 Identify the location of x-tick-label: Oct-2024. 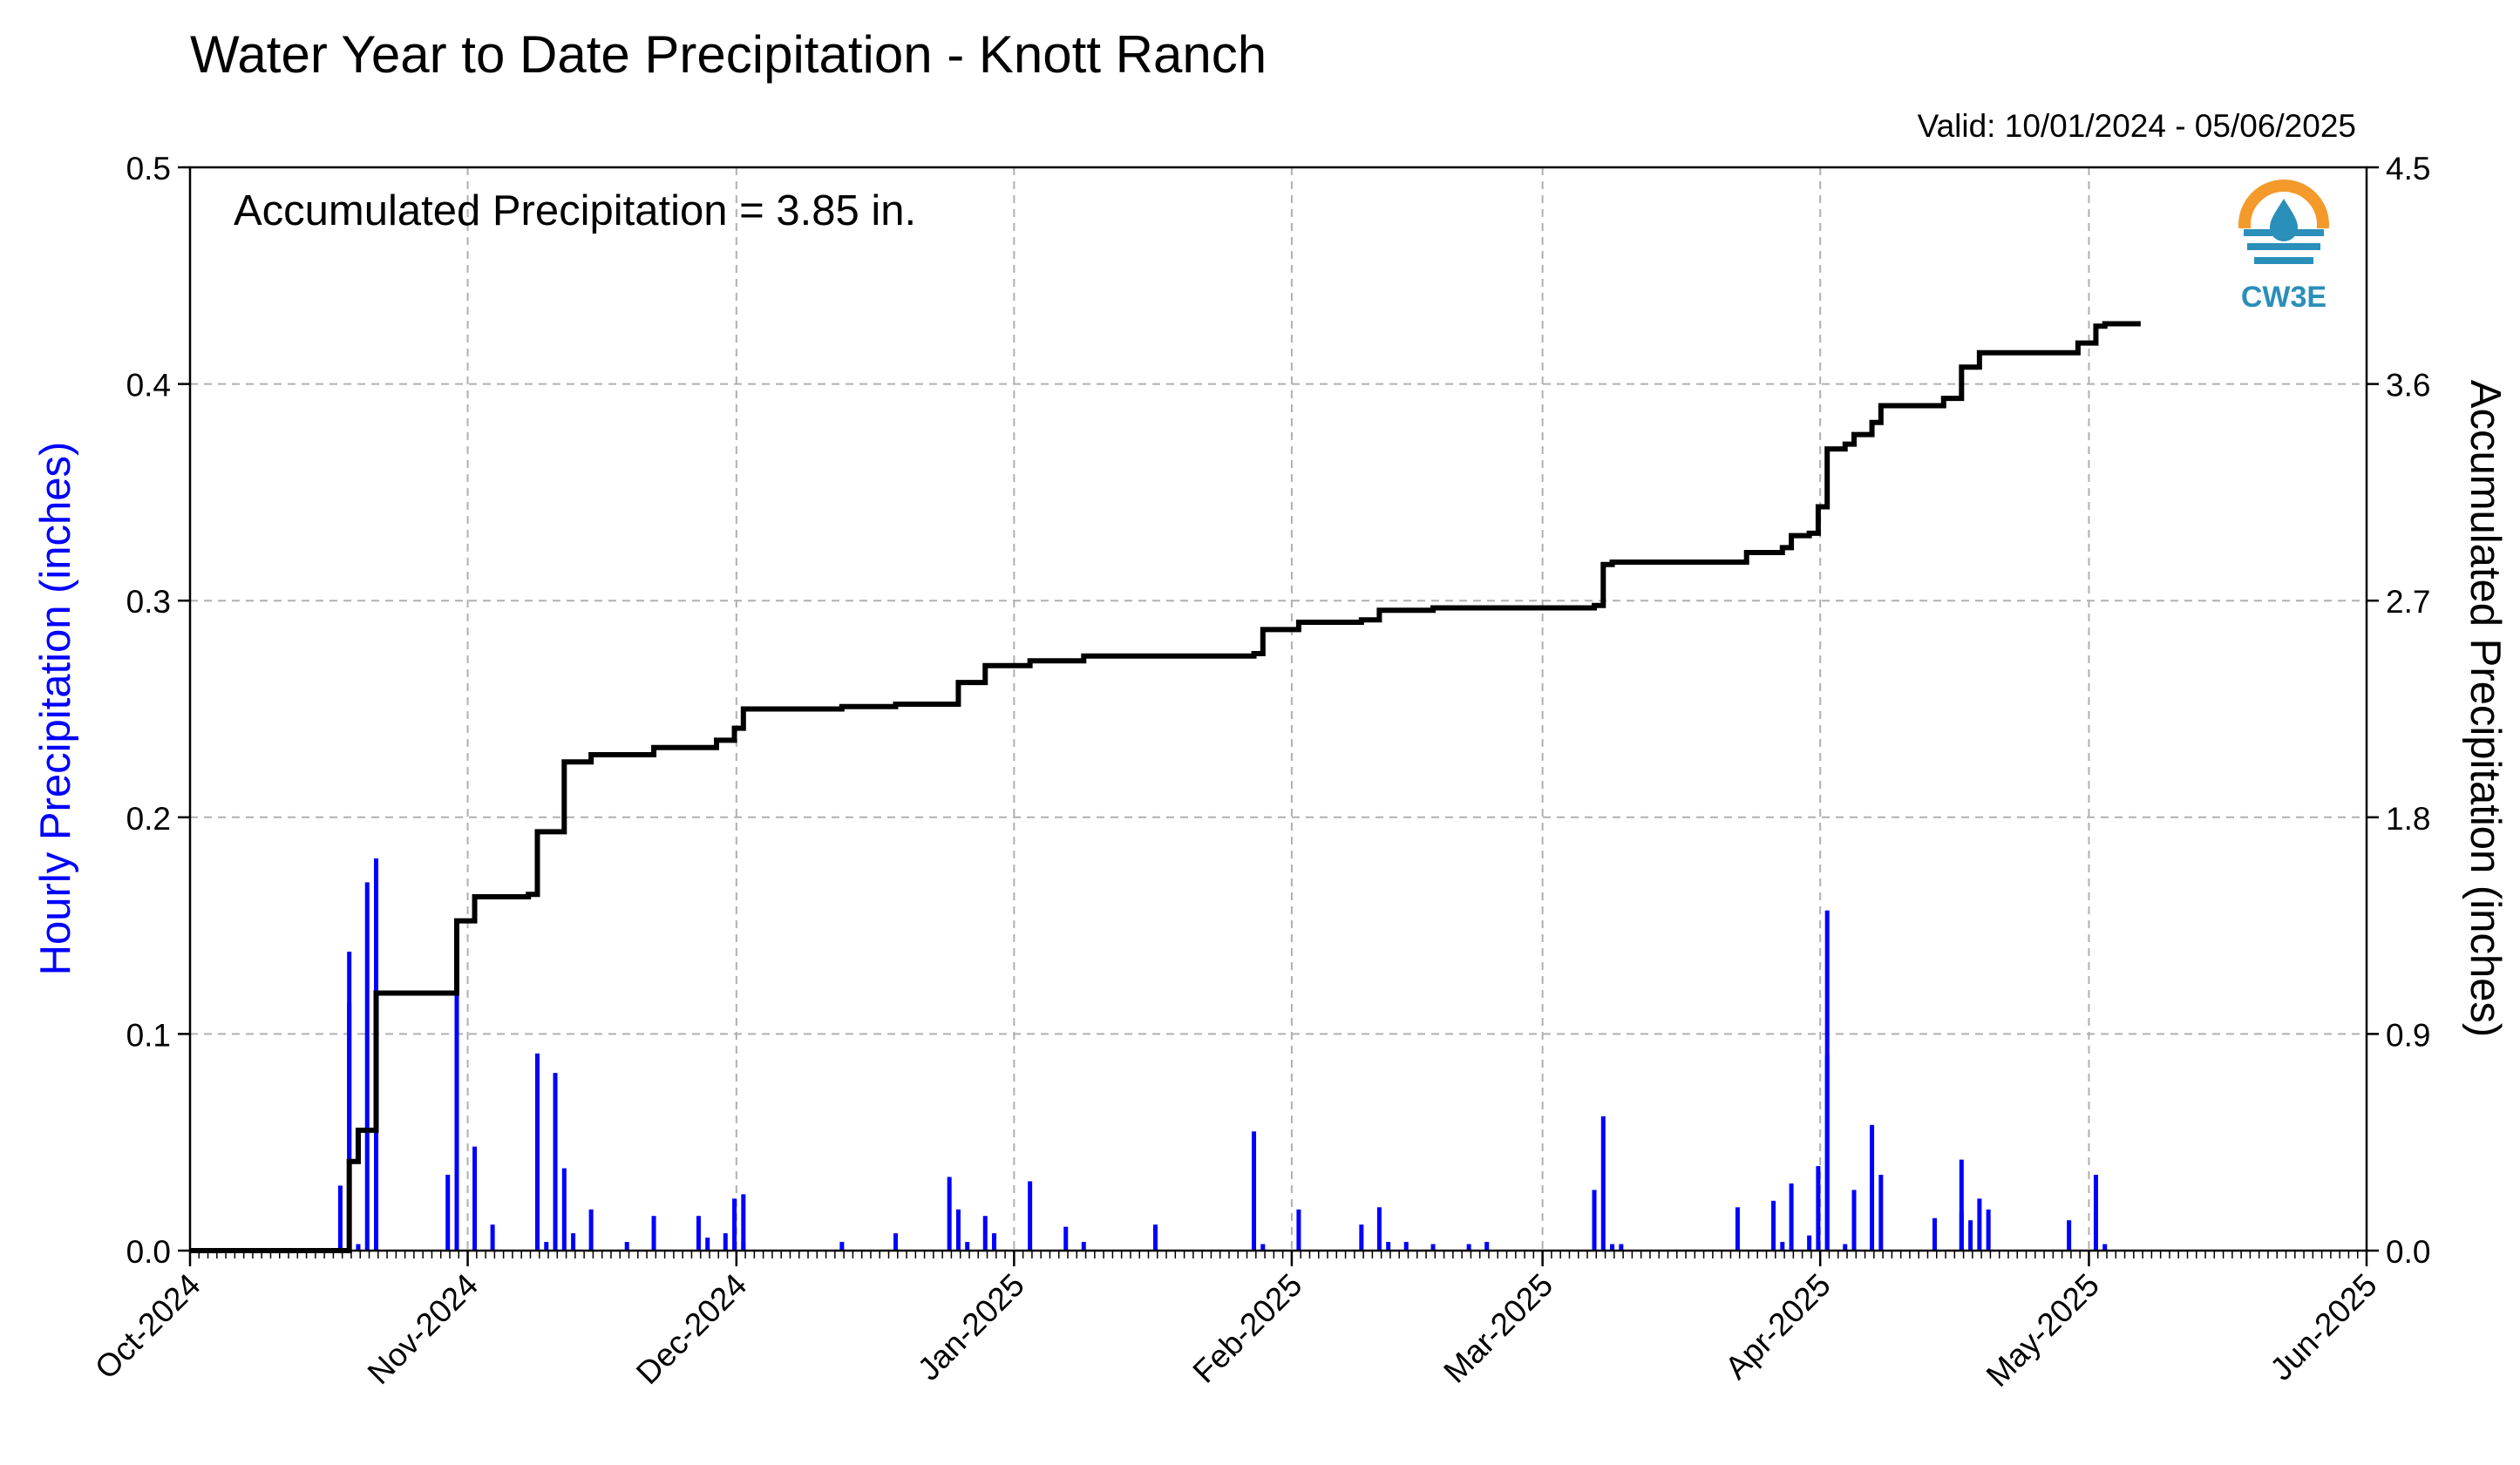
(147, 1327).